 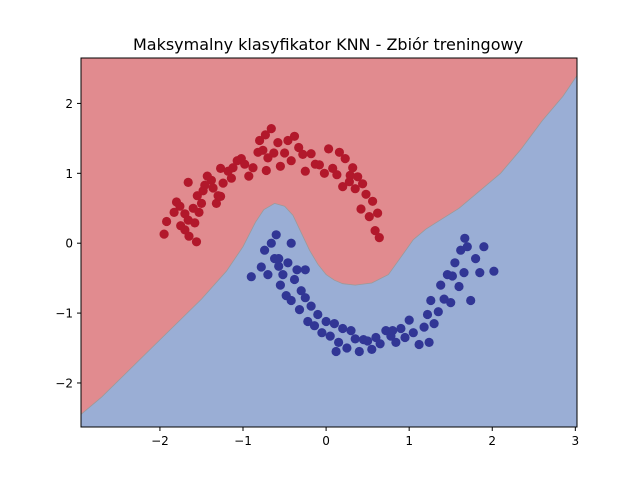 I want to click on y-tick-label: −2, so click(x=64, y=383).